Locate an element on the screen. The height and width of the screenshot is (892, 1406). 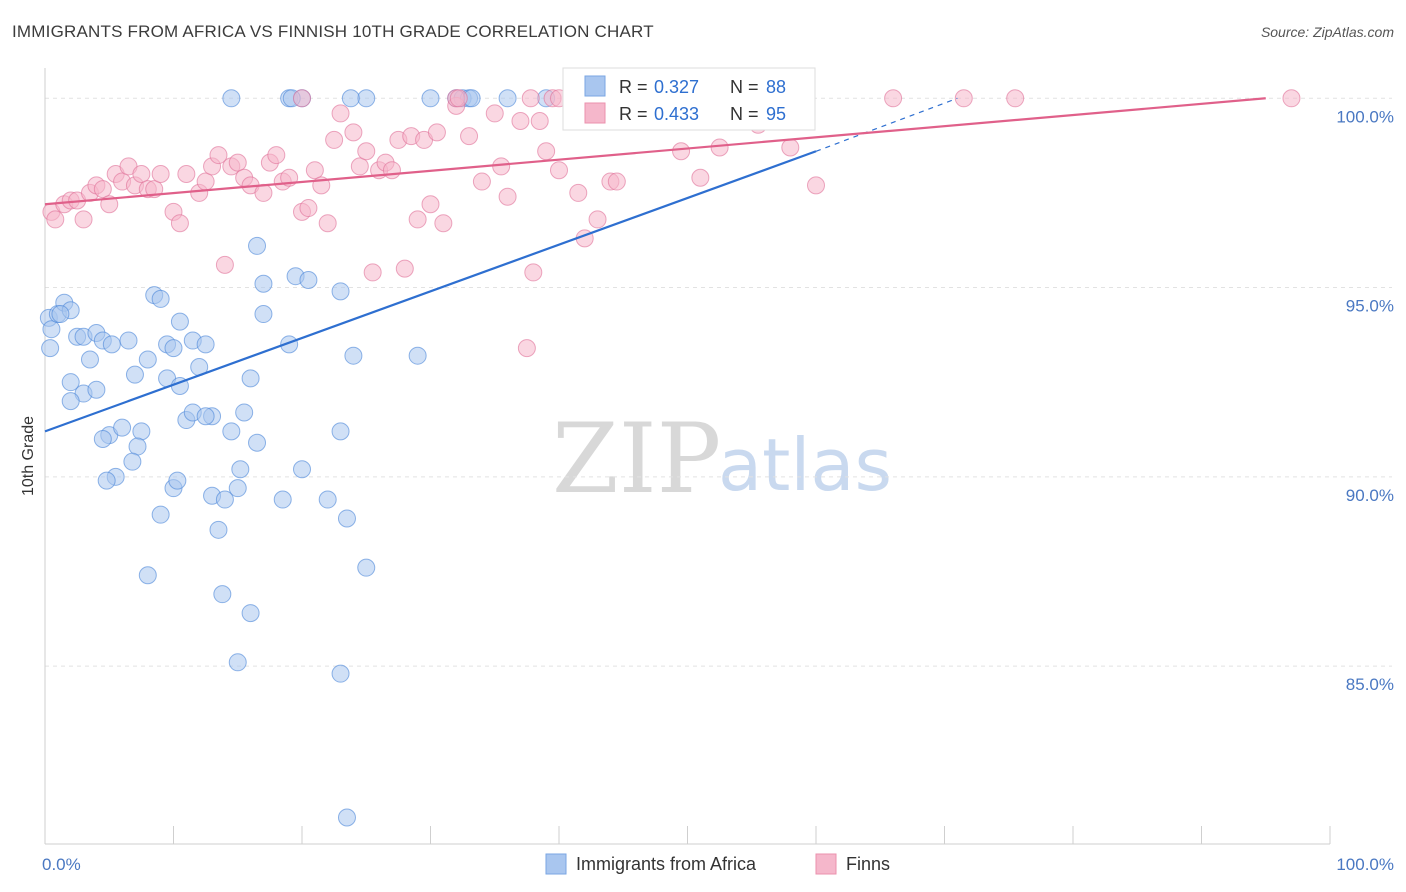
x-tick-label-right: 100.0% is located at coordinates (1365, 864).